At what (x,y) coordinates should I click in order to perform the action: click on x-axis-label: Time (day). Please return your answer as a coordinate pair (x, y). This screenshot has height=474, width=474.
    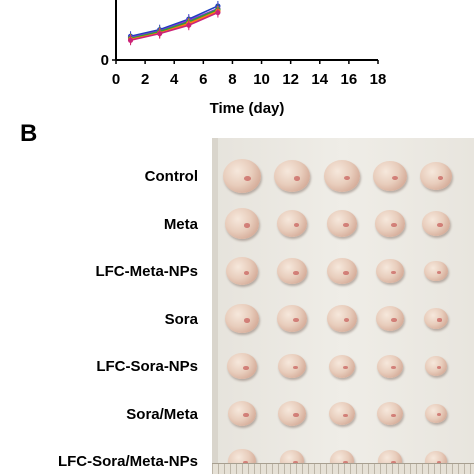
    Looking at the image, I should click on (247, 108).